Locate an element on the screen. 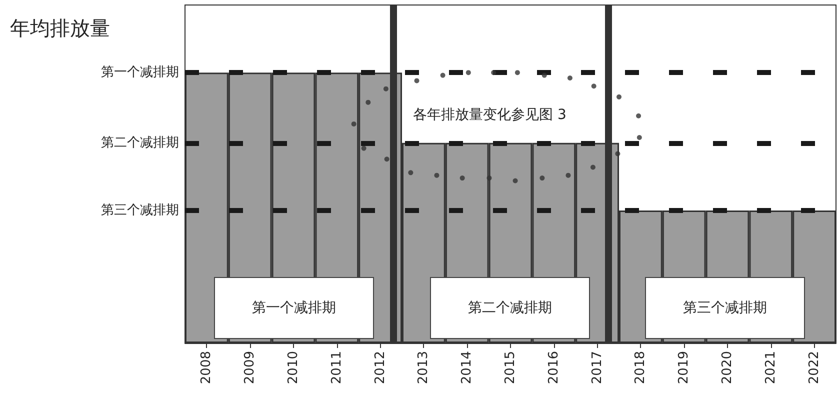 This screenshot has width=838, height=409. annotation: 各年排放量变化参见图 3 is located at coordinates (489, 115).